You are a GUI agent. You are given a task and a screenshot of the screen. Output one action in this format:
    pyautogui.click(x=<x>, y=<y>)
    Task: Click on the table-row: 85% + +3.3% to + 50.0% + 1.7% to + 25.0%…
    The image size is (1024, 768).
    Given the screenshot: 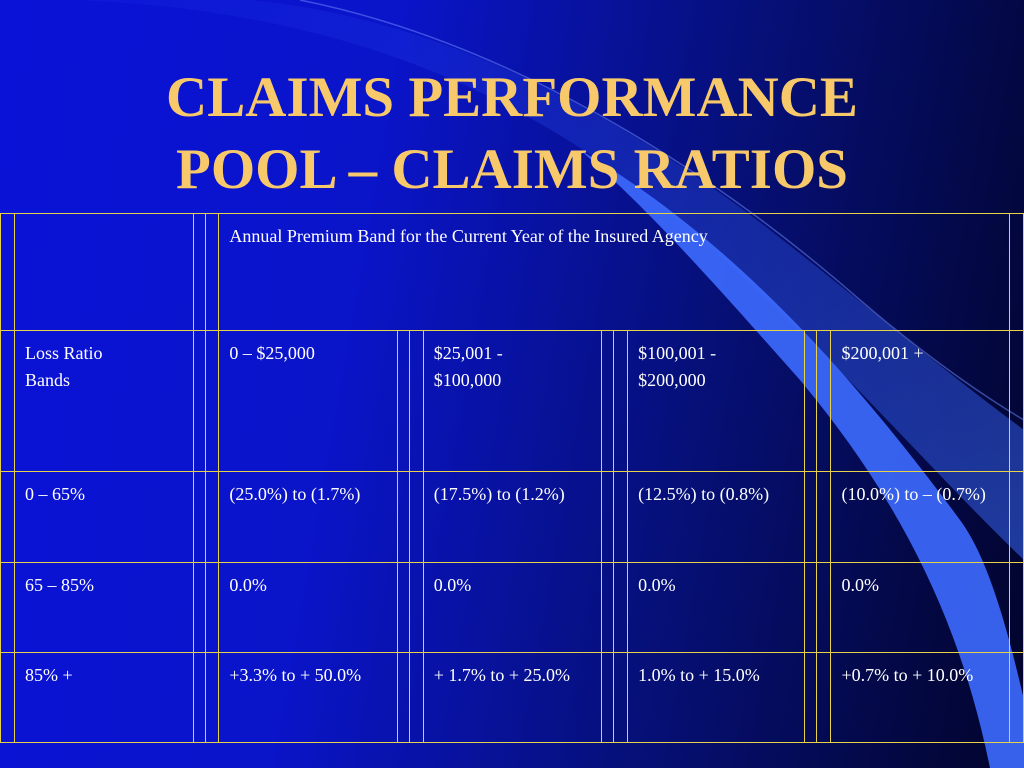 What is the action you would take?
    pyautogui.click(x=512, y=697)
    